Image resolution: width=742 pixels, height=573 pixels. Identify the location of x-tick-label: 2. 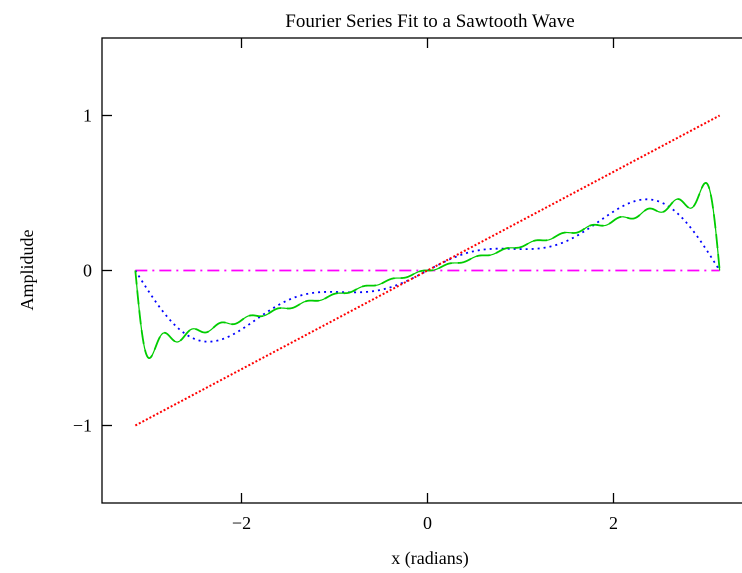
(613, 523).